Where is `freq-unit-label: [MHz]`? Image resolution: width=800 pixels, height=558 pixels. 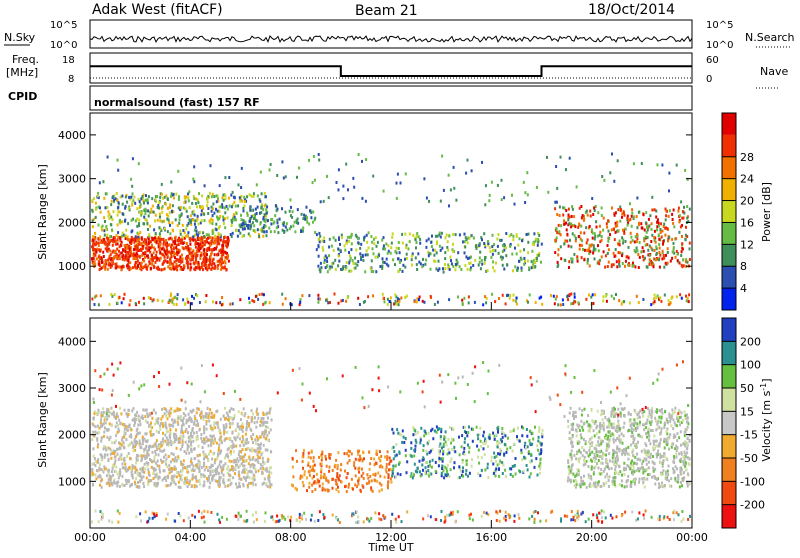
freq-unit-label: [MHz] is located at coordinates (22, 72).